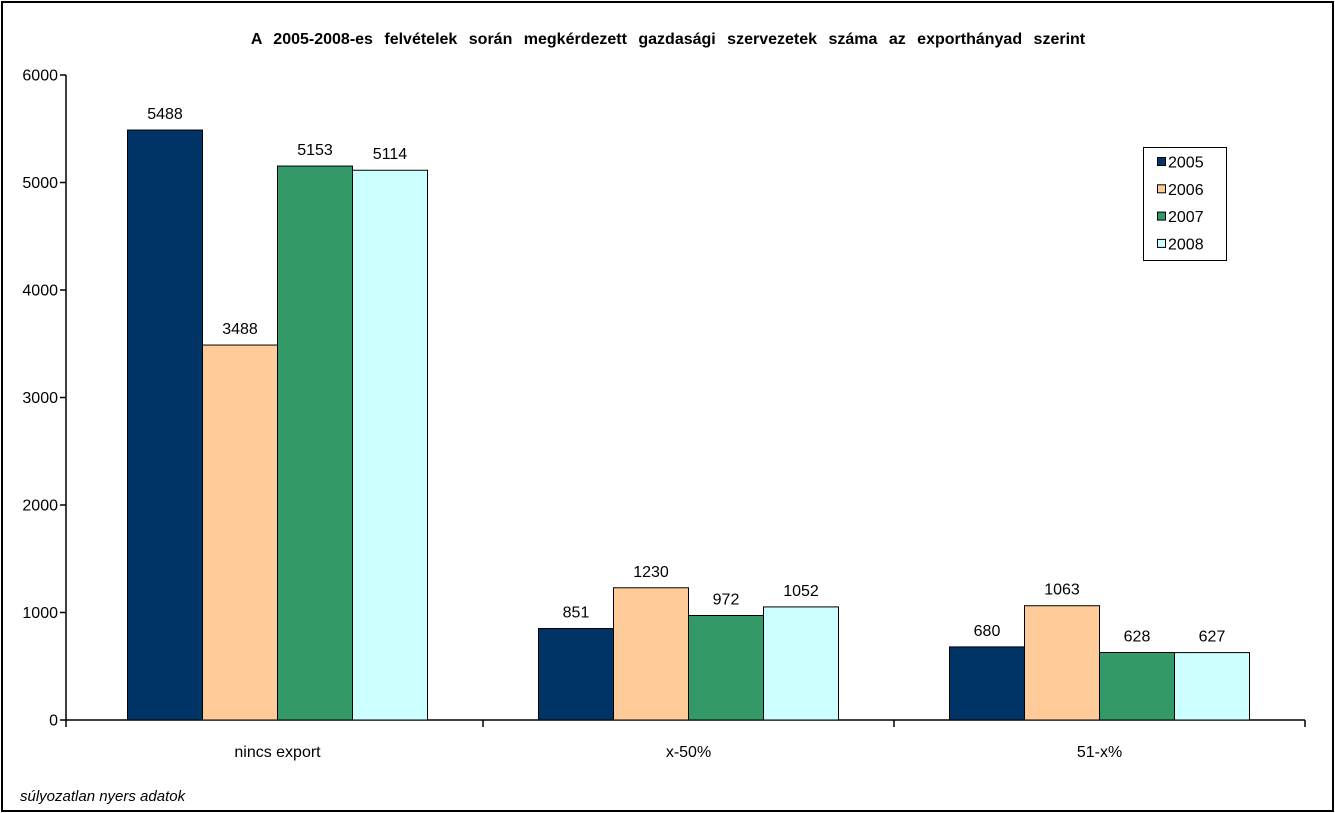 The height and width of the screenshot is (813, 1335). What do you see at coordinates (1161, 161) in the screenshot?
I see `legend-swatch-2005` at bounding box center [1161, 161].